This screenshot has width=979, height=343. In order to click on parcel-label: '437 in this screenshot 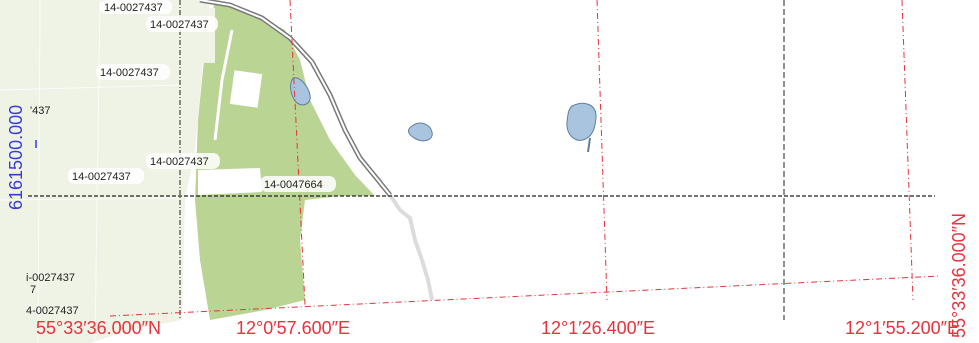, I will do `click(40, 111)`.